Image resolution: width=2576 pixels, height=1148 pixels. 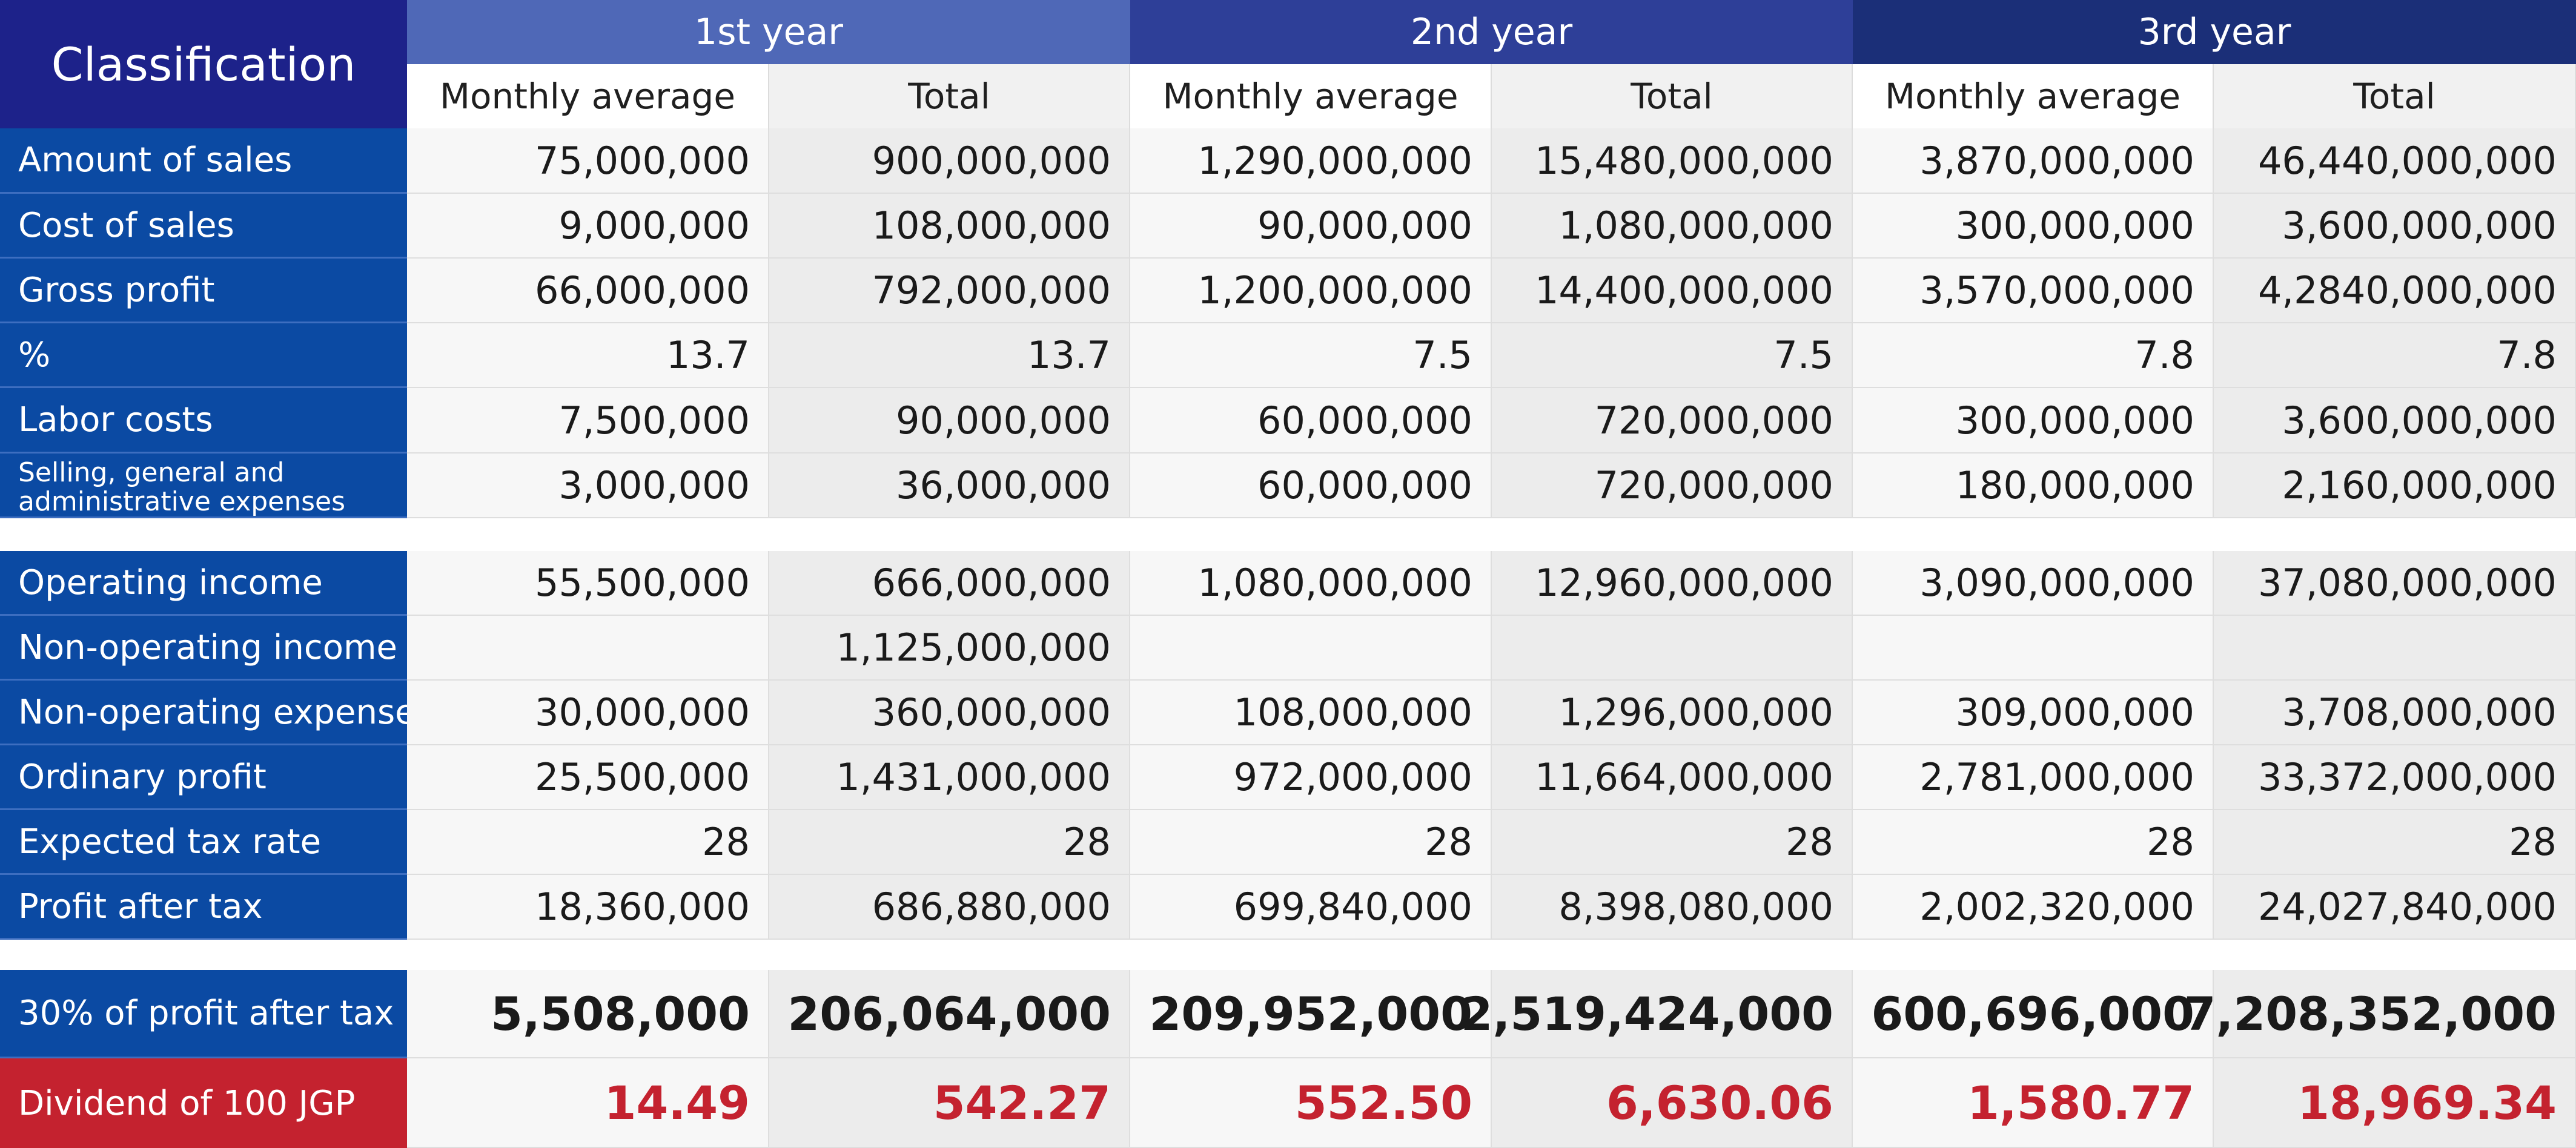 I want to click on value-cell: 33,372,000,000, so click(x=2395, y=778).